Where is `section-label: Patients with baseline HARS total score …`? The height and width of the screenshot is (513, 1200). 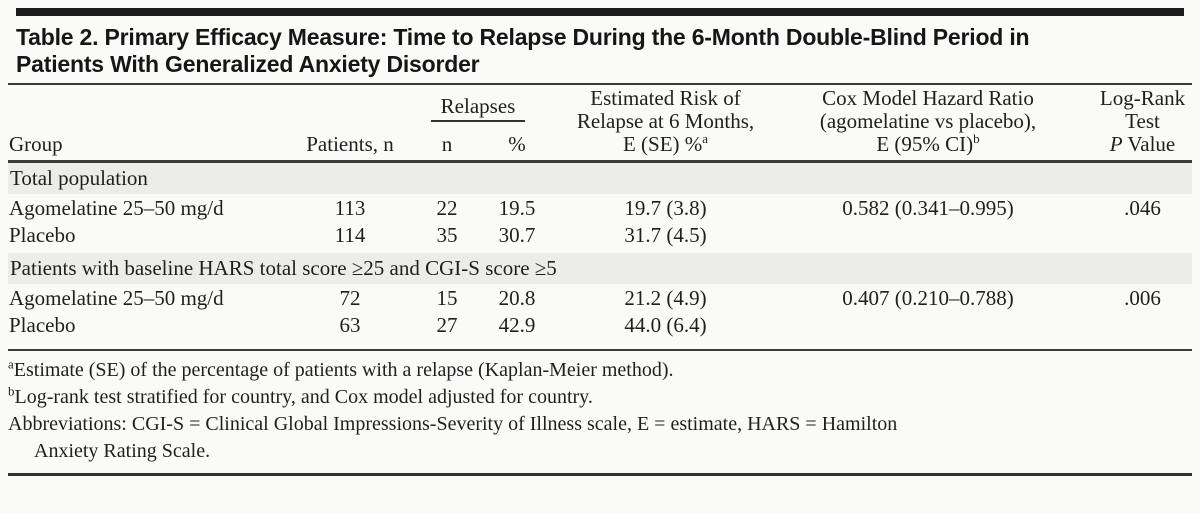
section-label: Patients with baseline HARS total score … is located at coordinates (600, 268).